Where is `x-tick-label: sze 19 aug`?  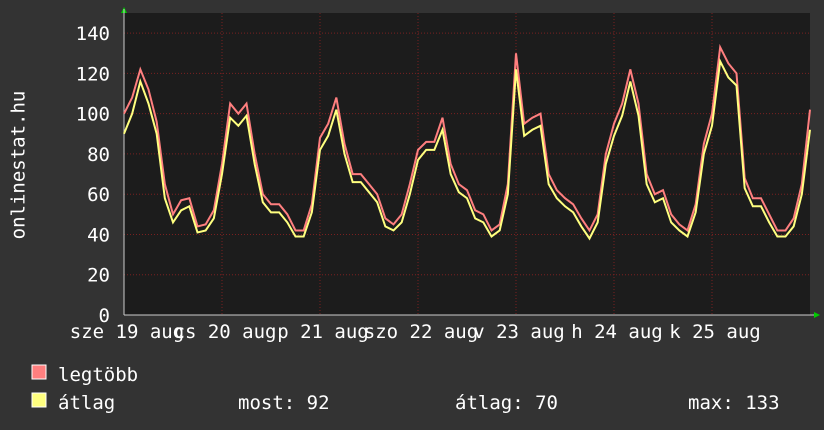
x-tick-label: sze 19 aug is located at coordinates (127, 332).